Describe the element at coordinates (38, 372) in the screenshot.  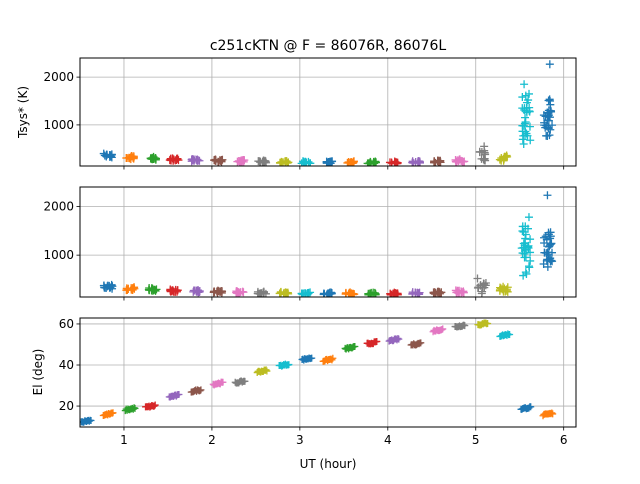
I see `y-axis-label-el: El (deg)` at that location.